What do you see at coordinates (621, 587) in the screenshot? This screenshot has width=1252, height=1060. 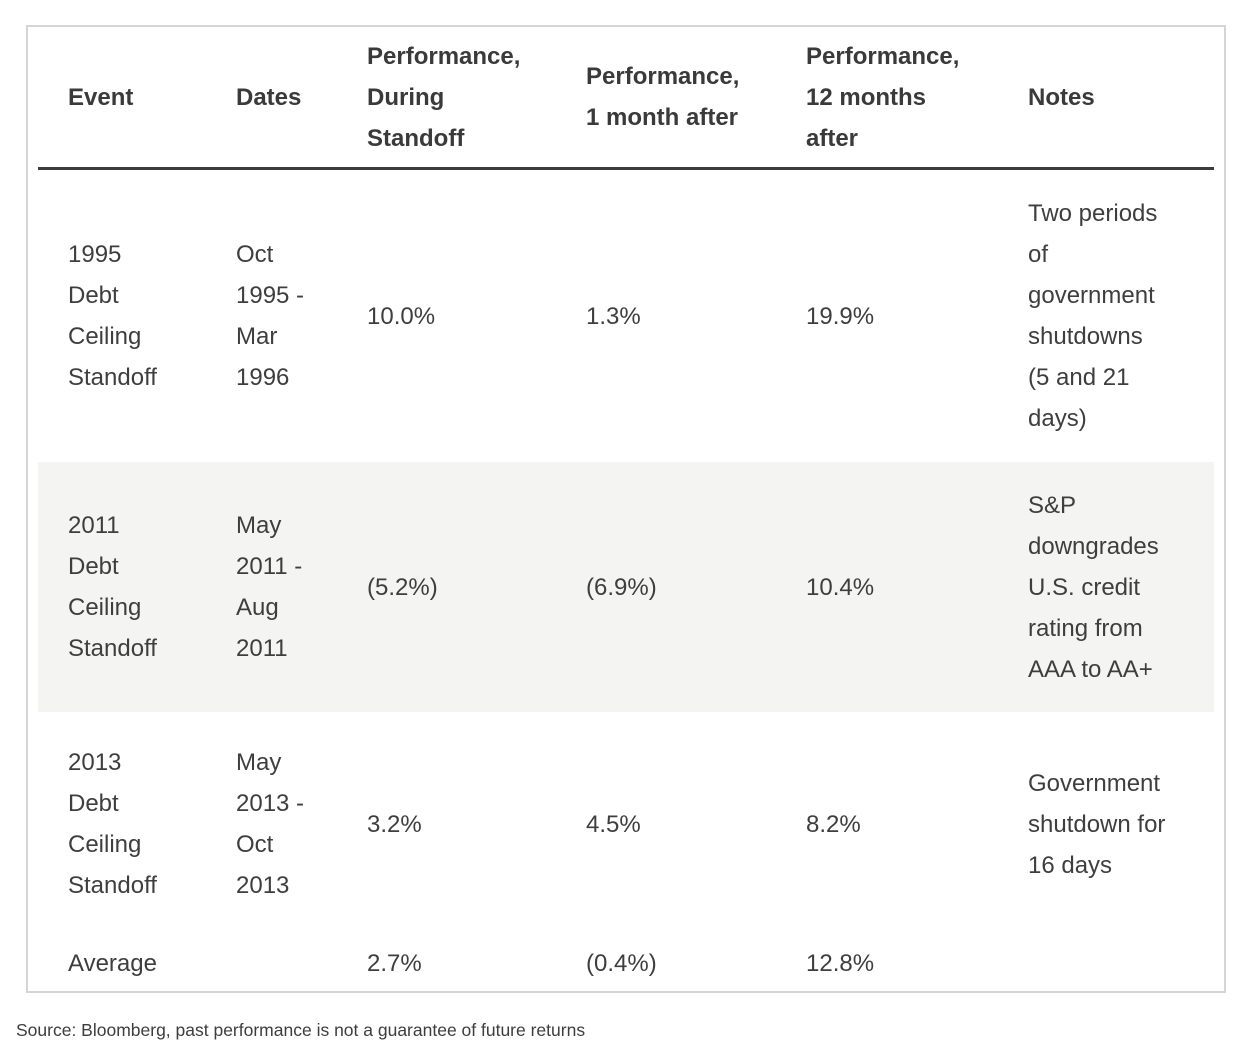 I see `cell-perf-1mo: (6.9%)` at bounding box center [621, 587].